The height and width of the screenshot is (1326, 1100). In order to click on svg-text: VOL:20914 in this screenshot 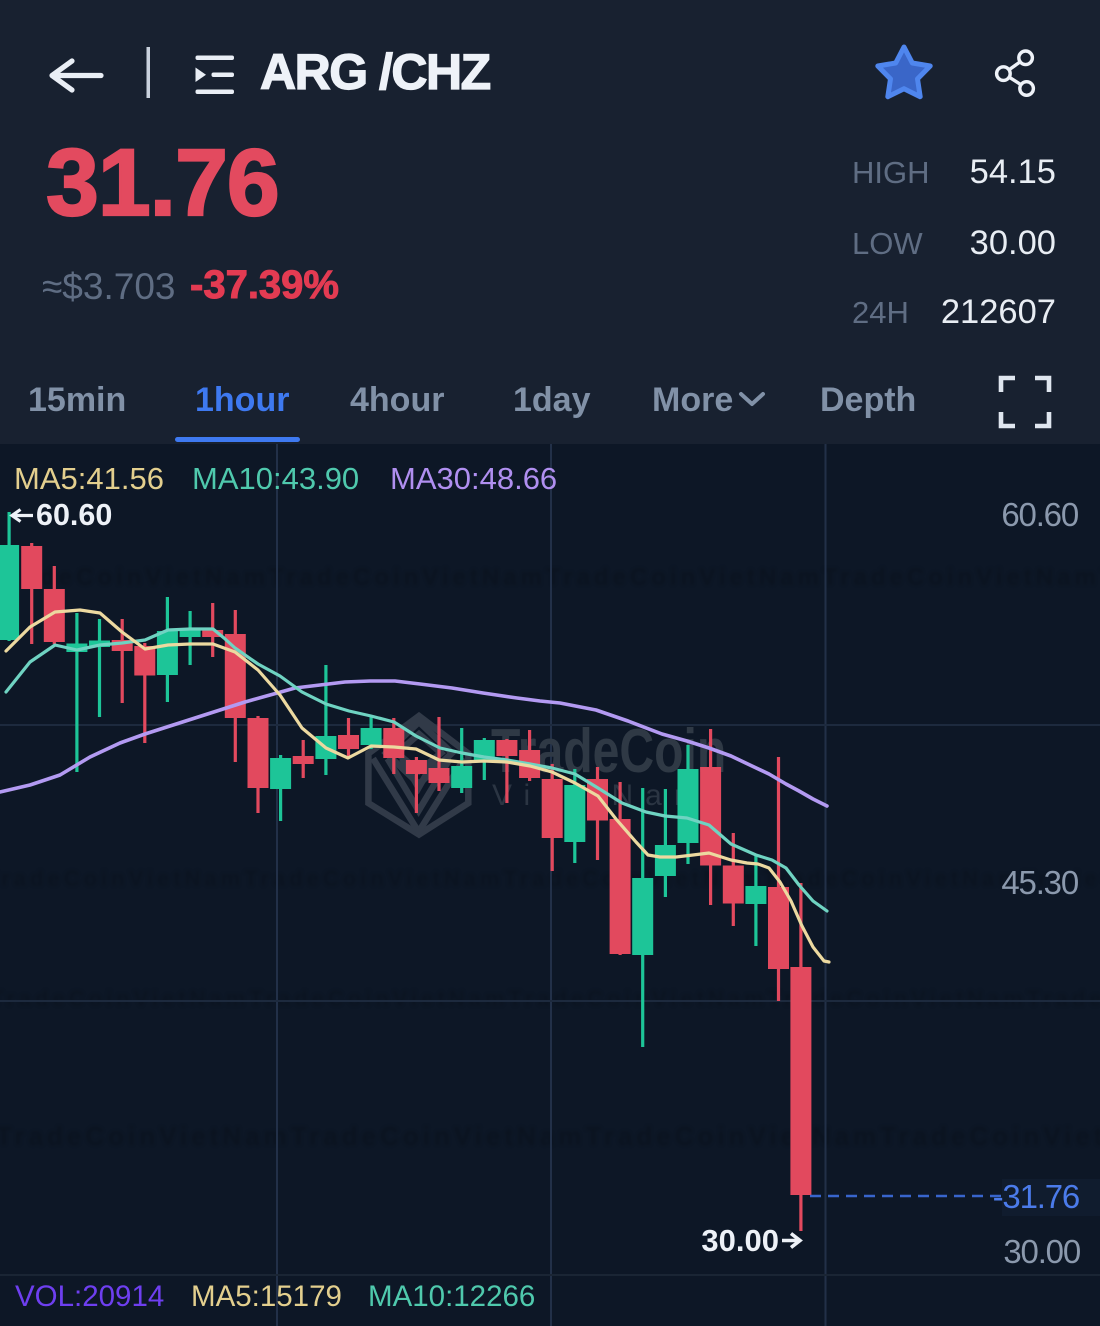, I will do `click(89, 1296)`.